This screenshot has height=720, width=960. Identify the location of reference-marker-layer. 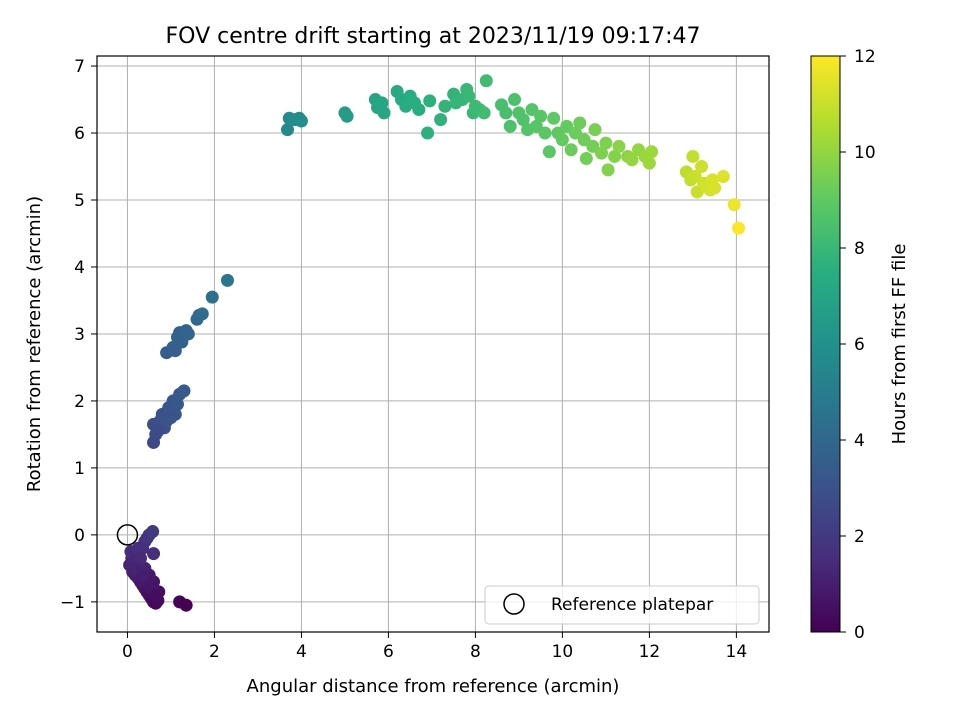
(127, 535).